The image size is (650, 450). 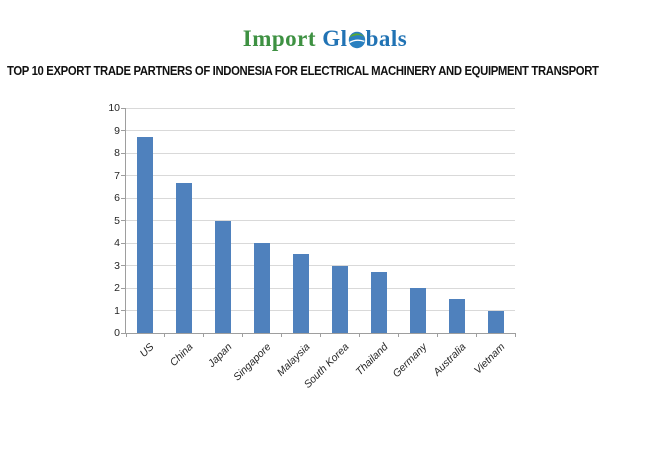 I want to click on bar-thailand, so click(x=378, y=302).